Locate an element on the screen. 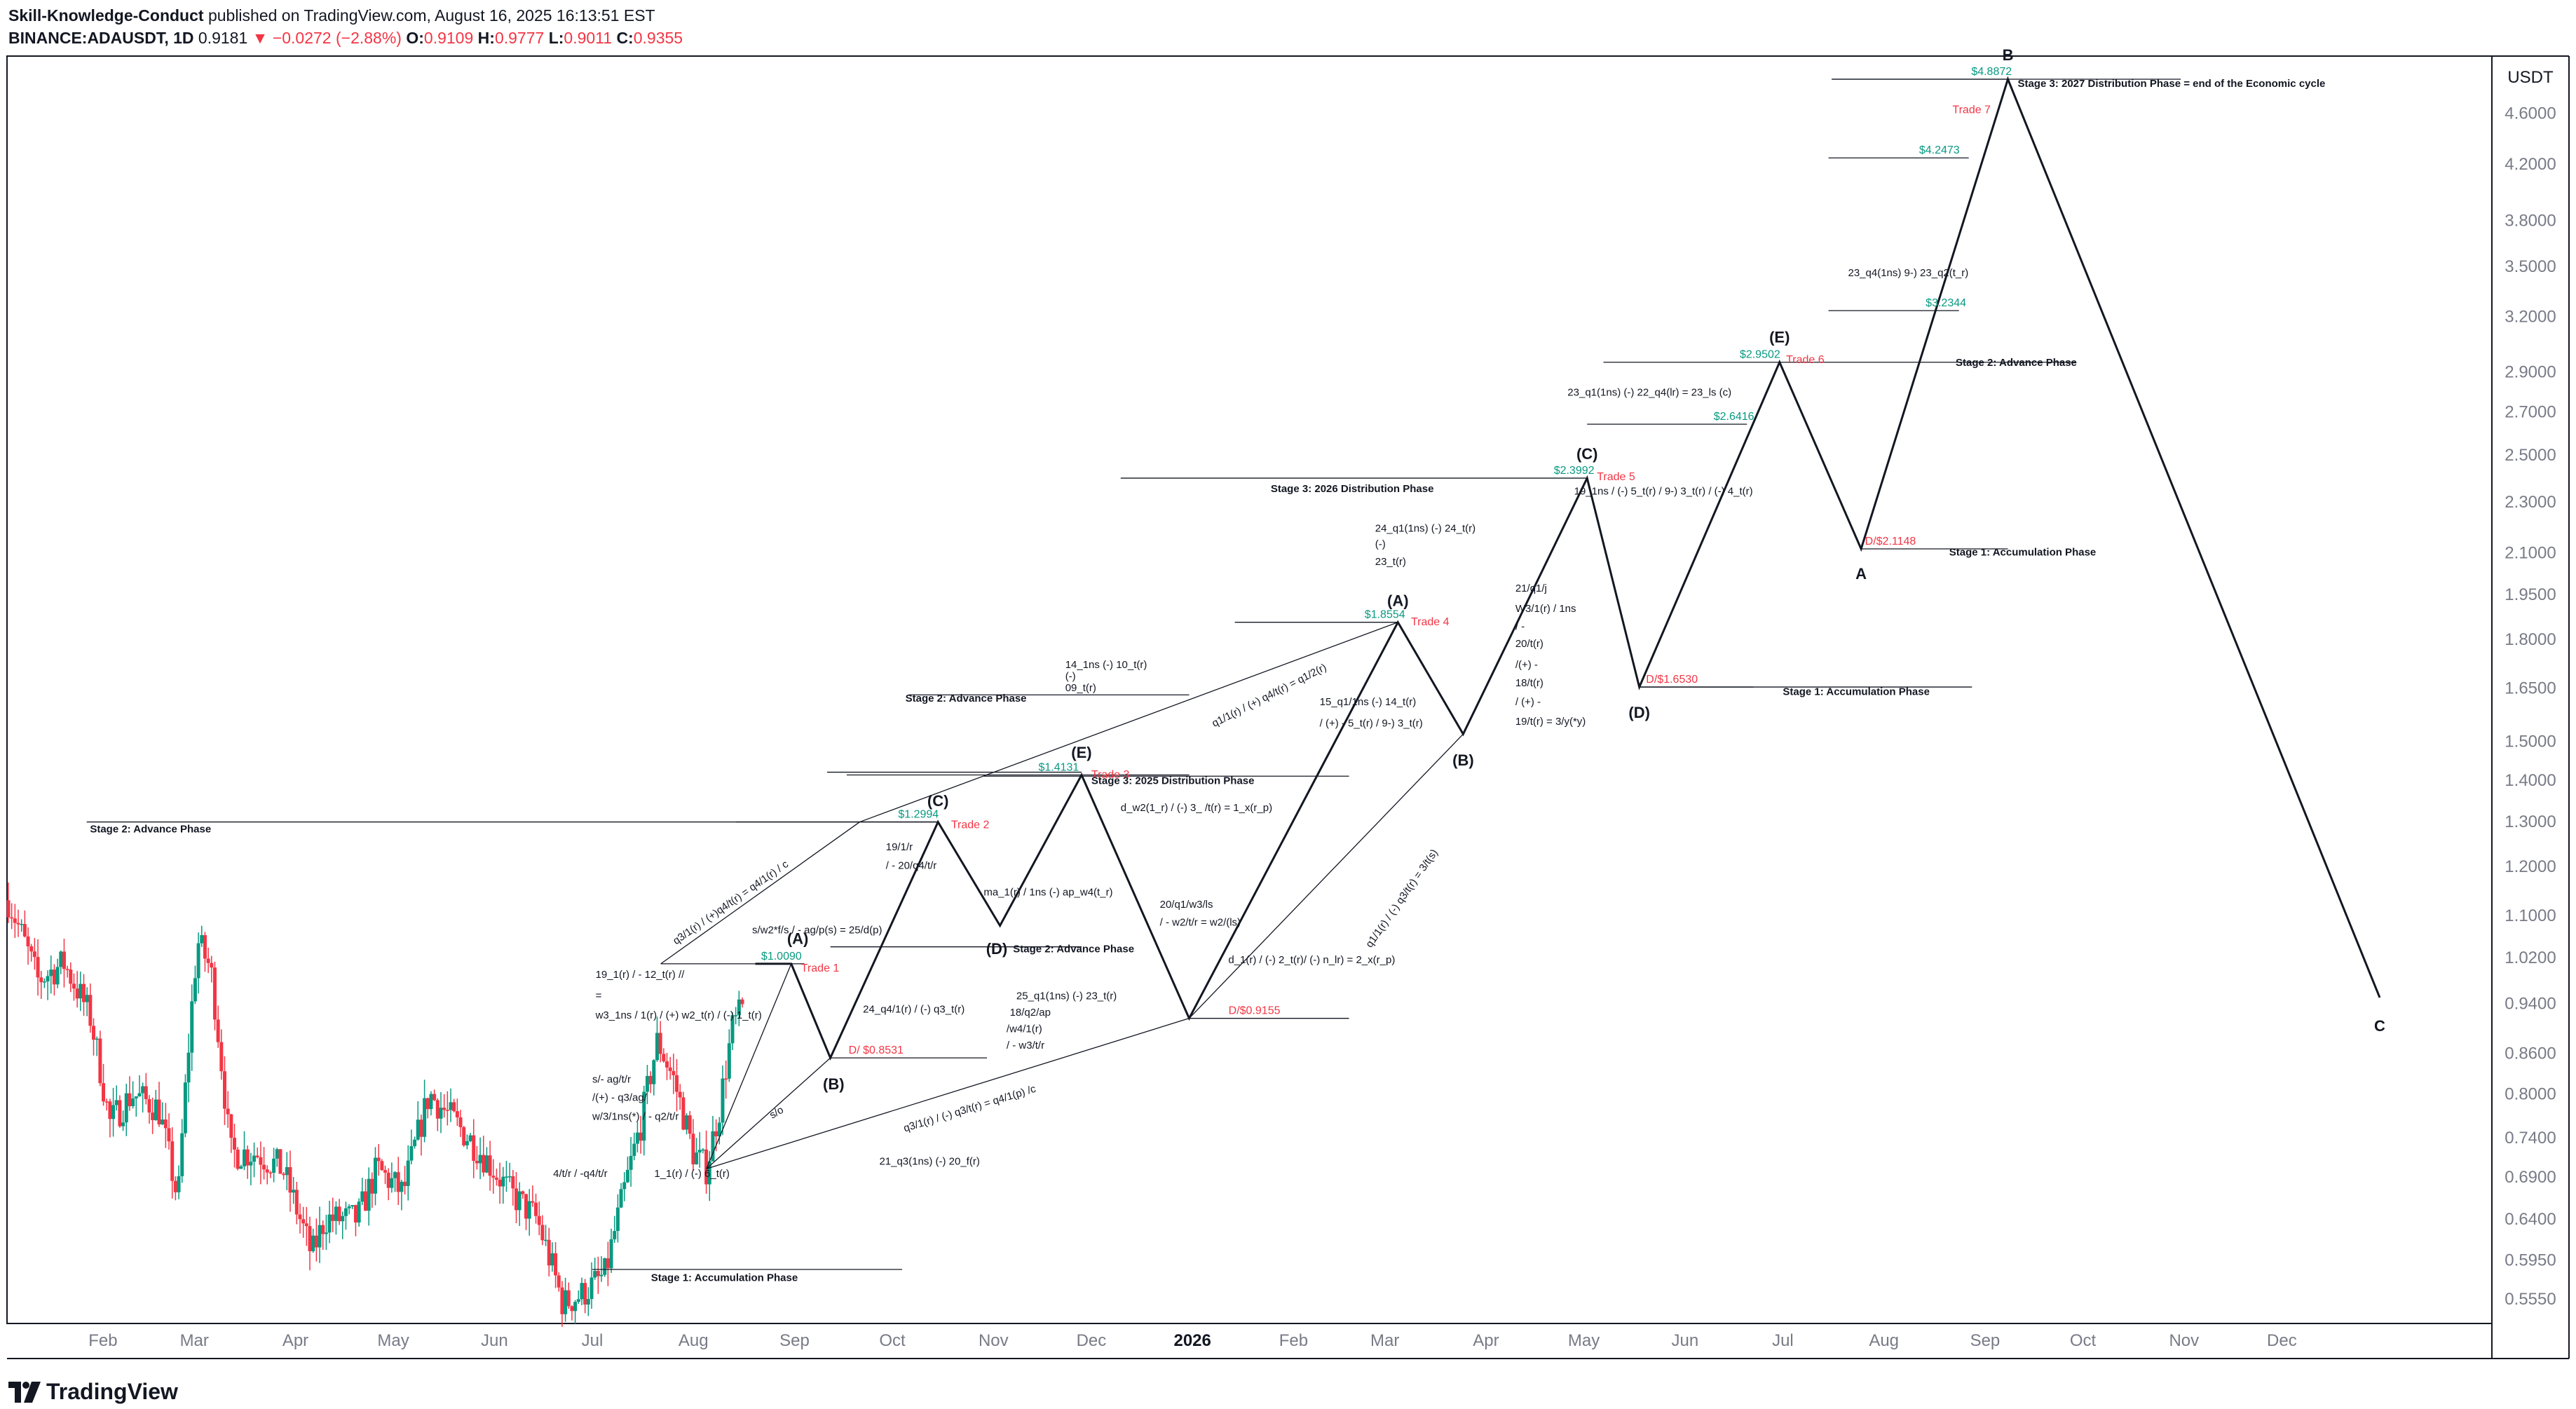 This screenshot has width=2576, height=1409. price-level-label: $1.2994 is located at coordinates (918, 815).